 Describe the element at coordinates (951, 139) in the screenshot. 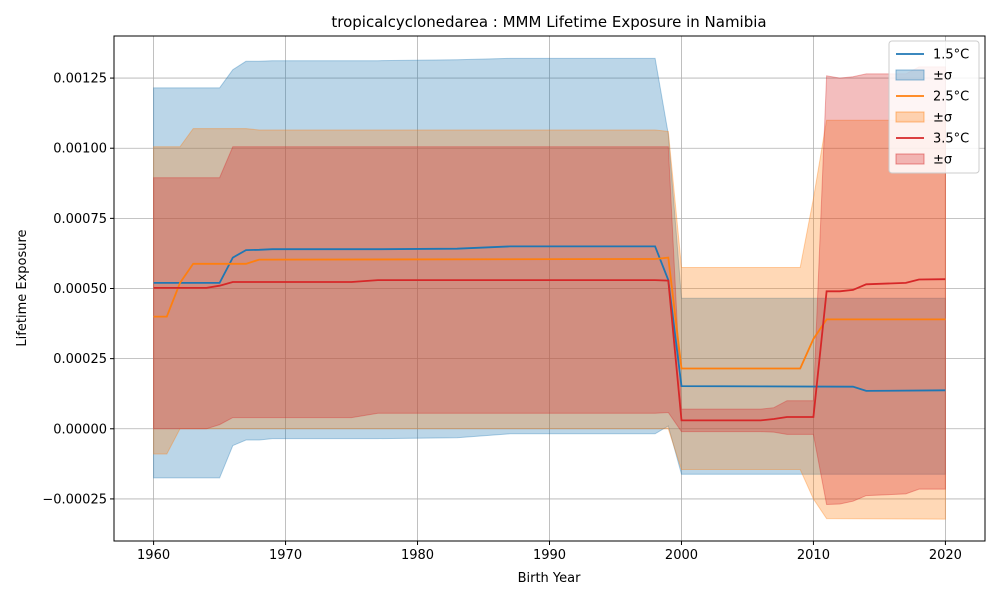

I see `legend-label: 3.5°C` at that location.